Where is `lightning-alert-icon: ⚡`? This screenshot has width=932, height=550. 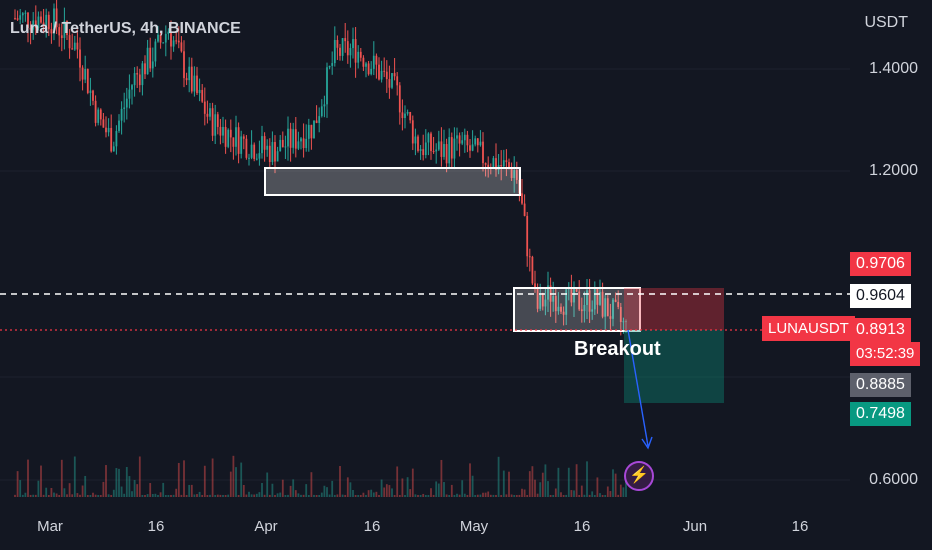 lightning-alert-icon: ⚡ is located at coordinates (639, 476).